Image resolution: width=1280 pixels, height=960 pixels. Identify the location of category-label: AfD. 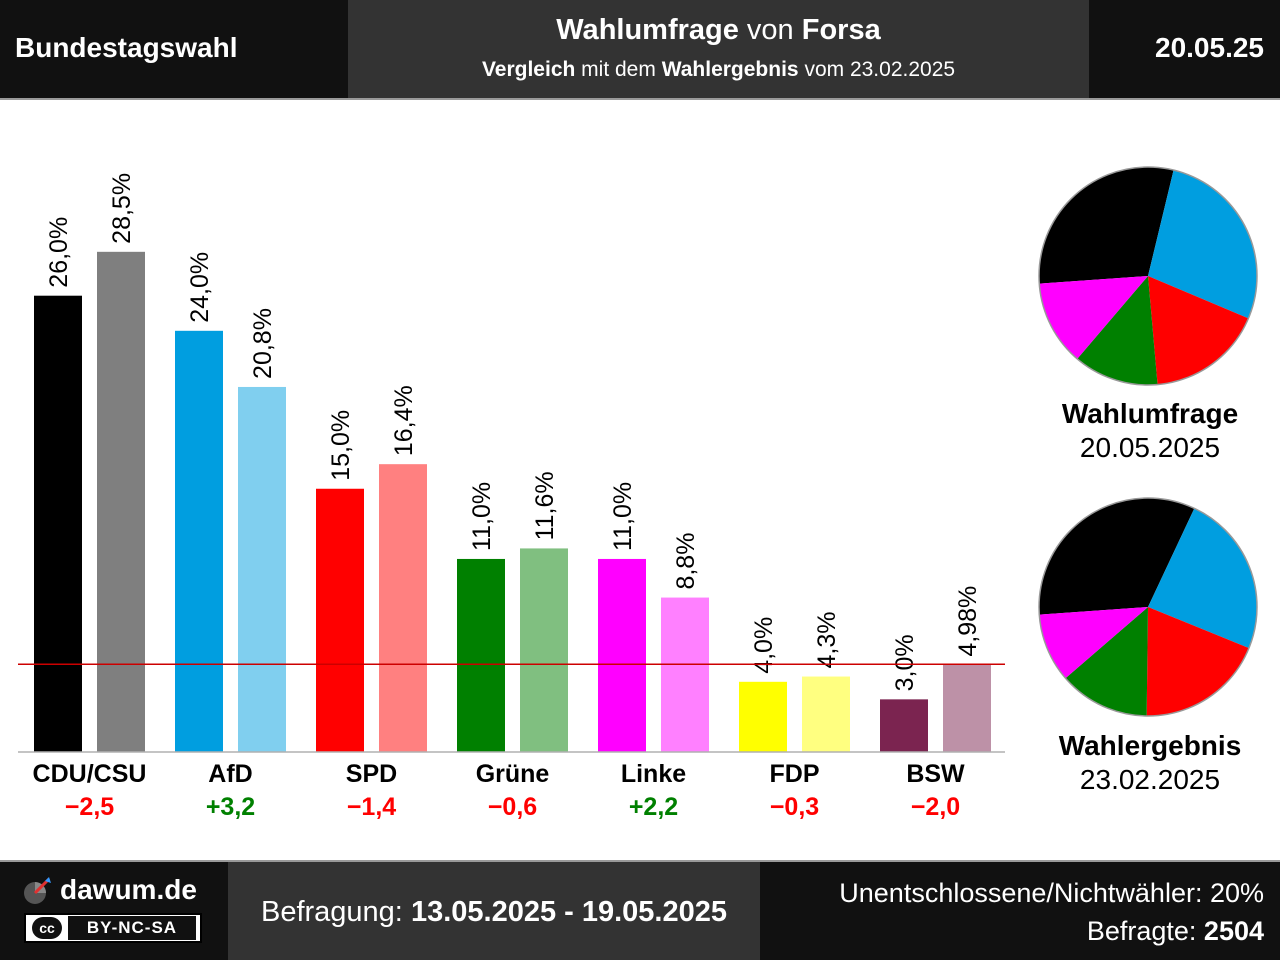
(230, 774).